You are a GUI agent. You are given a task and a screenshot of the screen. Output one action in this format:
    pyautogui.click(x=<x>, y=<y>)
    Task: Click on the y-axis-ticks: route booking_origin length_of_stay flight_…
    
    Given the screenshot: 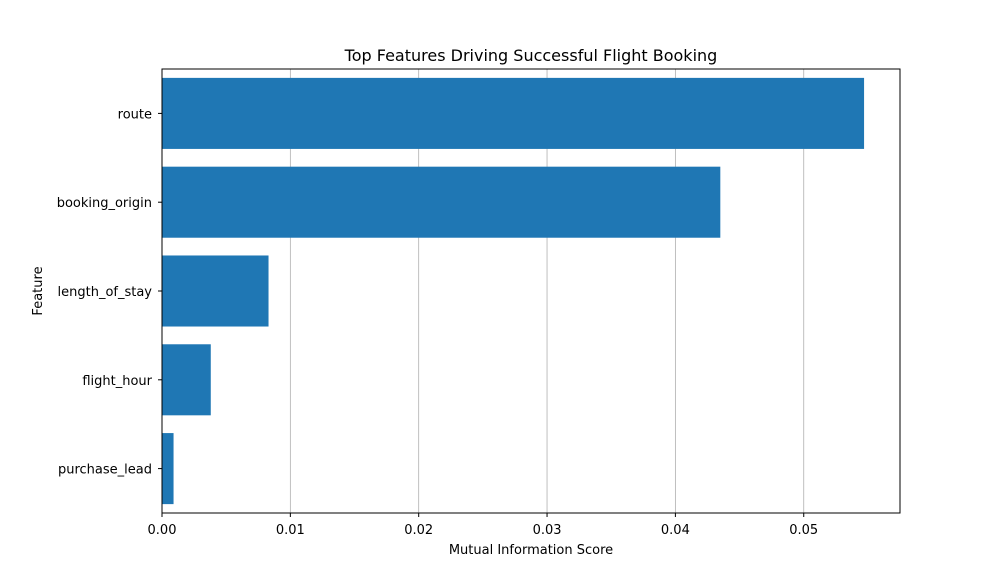 What is the action you would take?
    pyautogui.click(x=109, y=292)
    